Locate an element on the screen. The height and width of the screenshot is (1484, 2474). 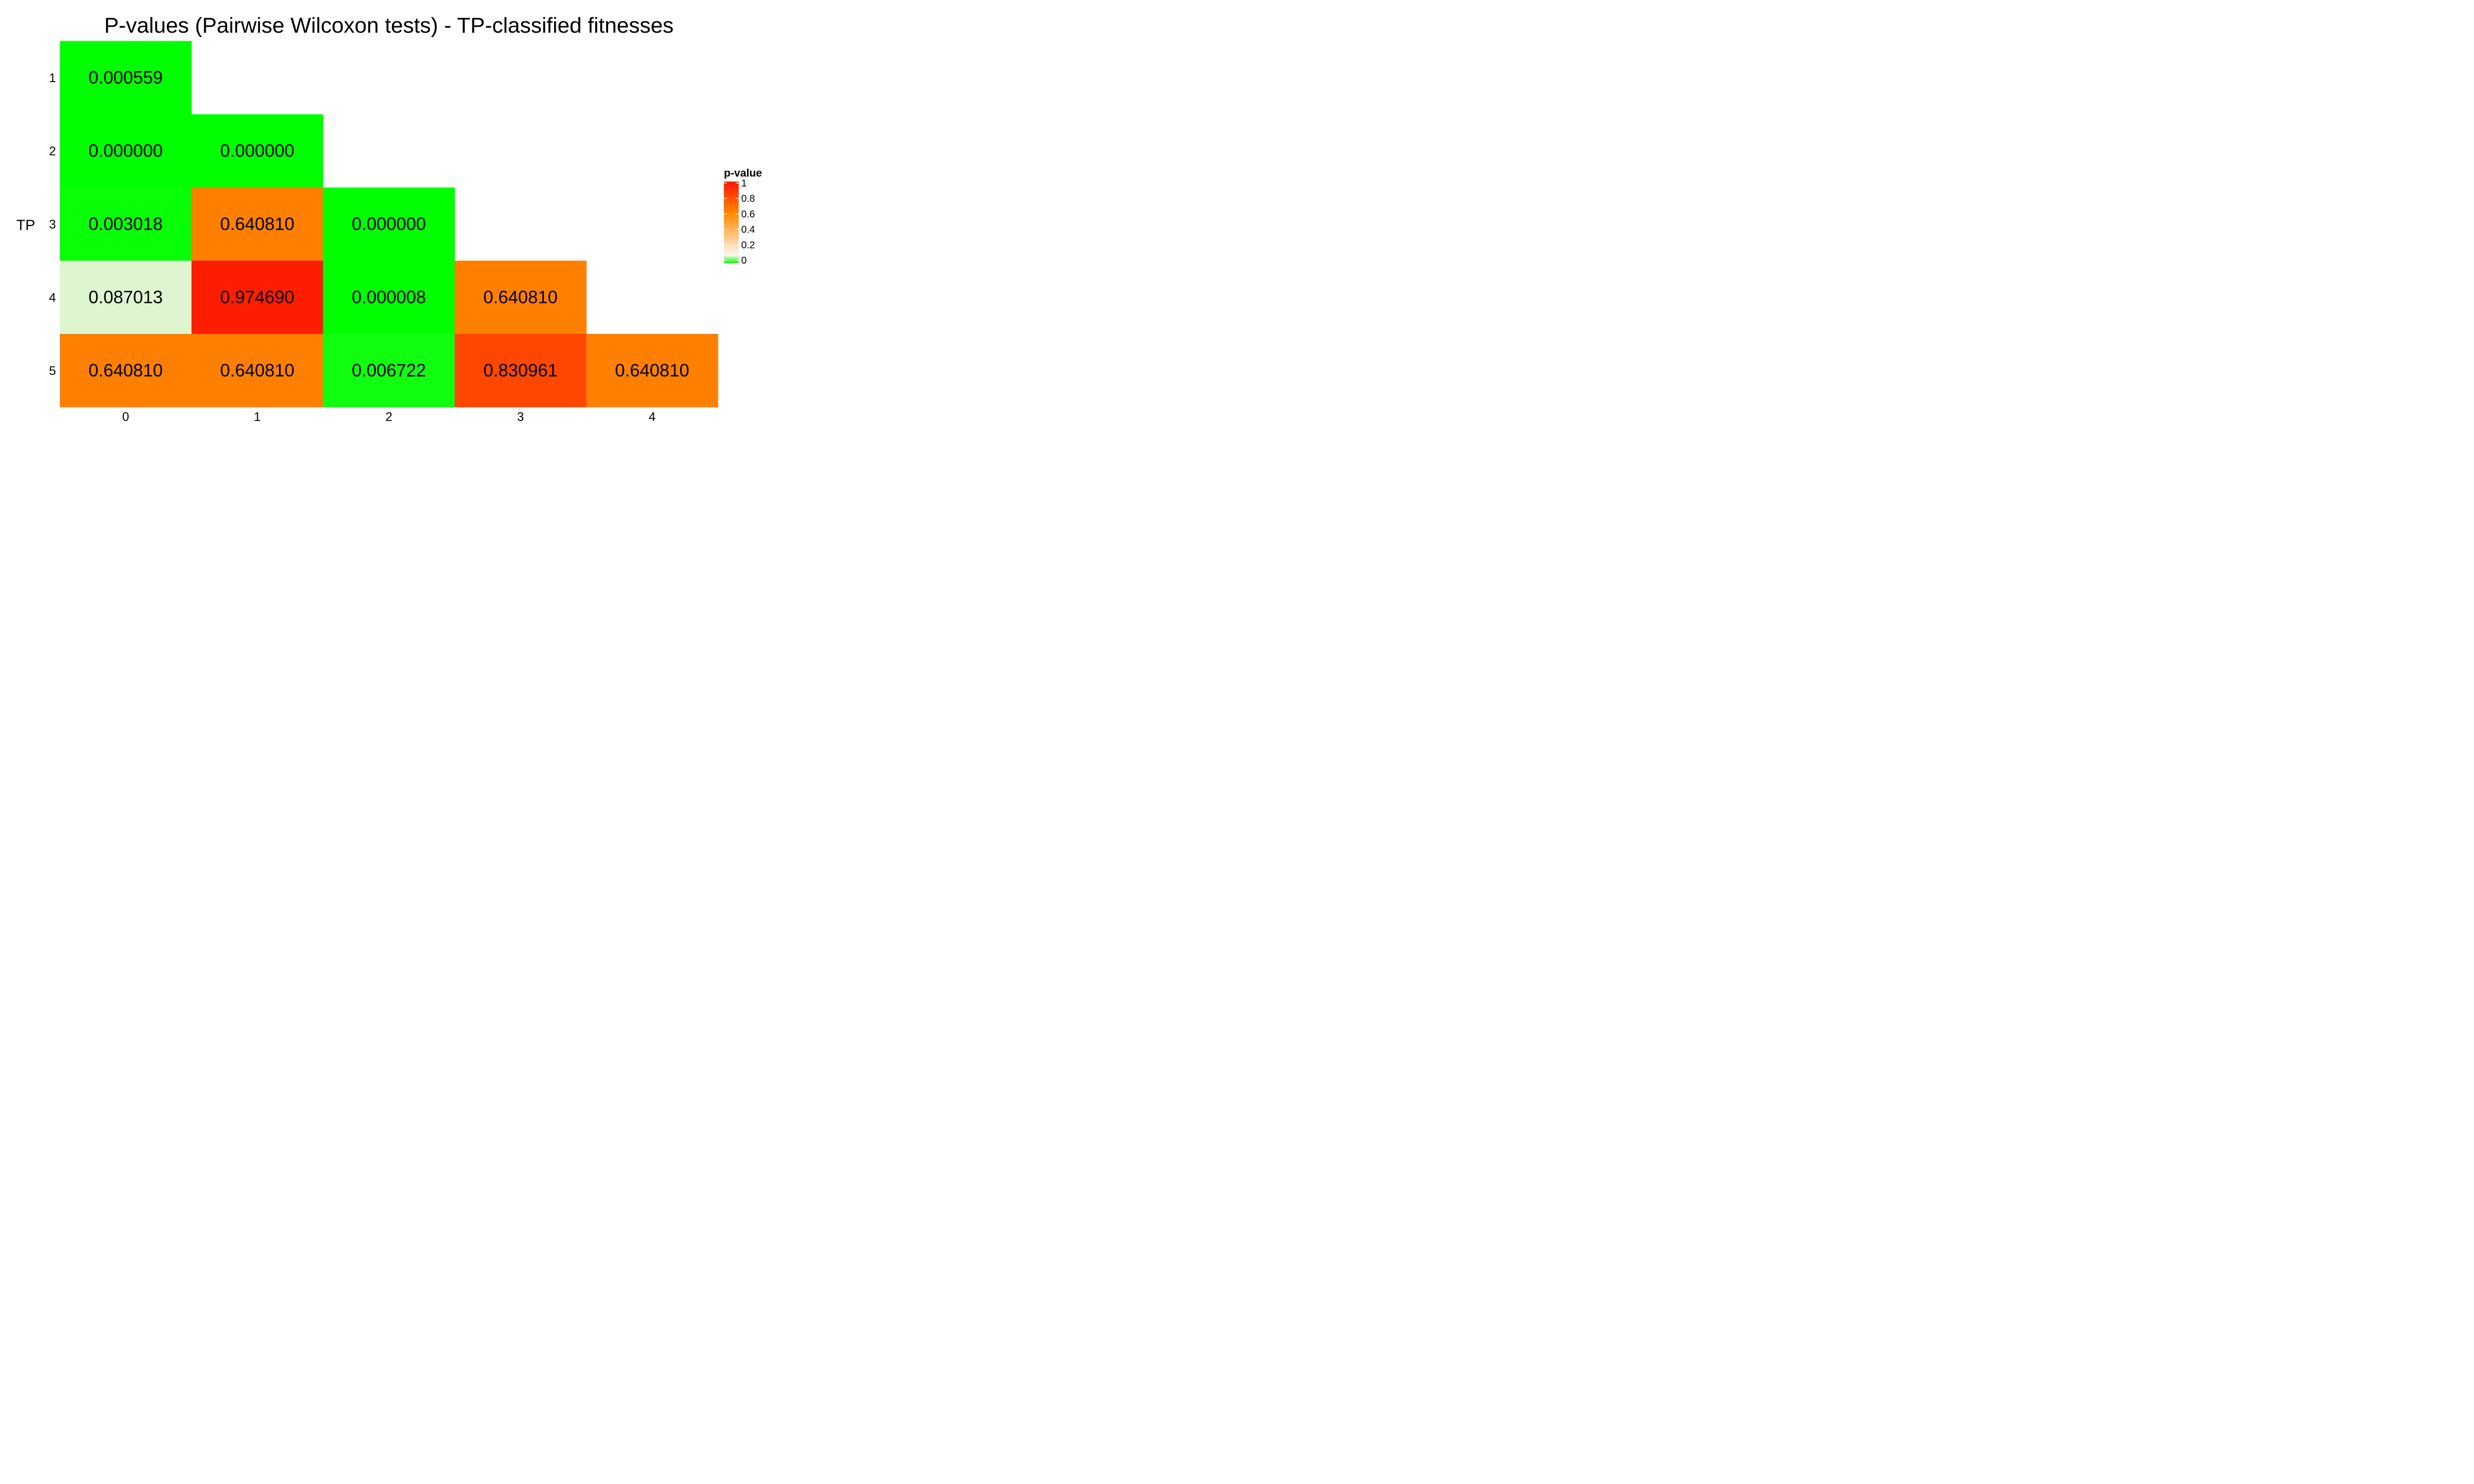
legend-tick-label: 0.8 is located at coordinates (748, 198).